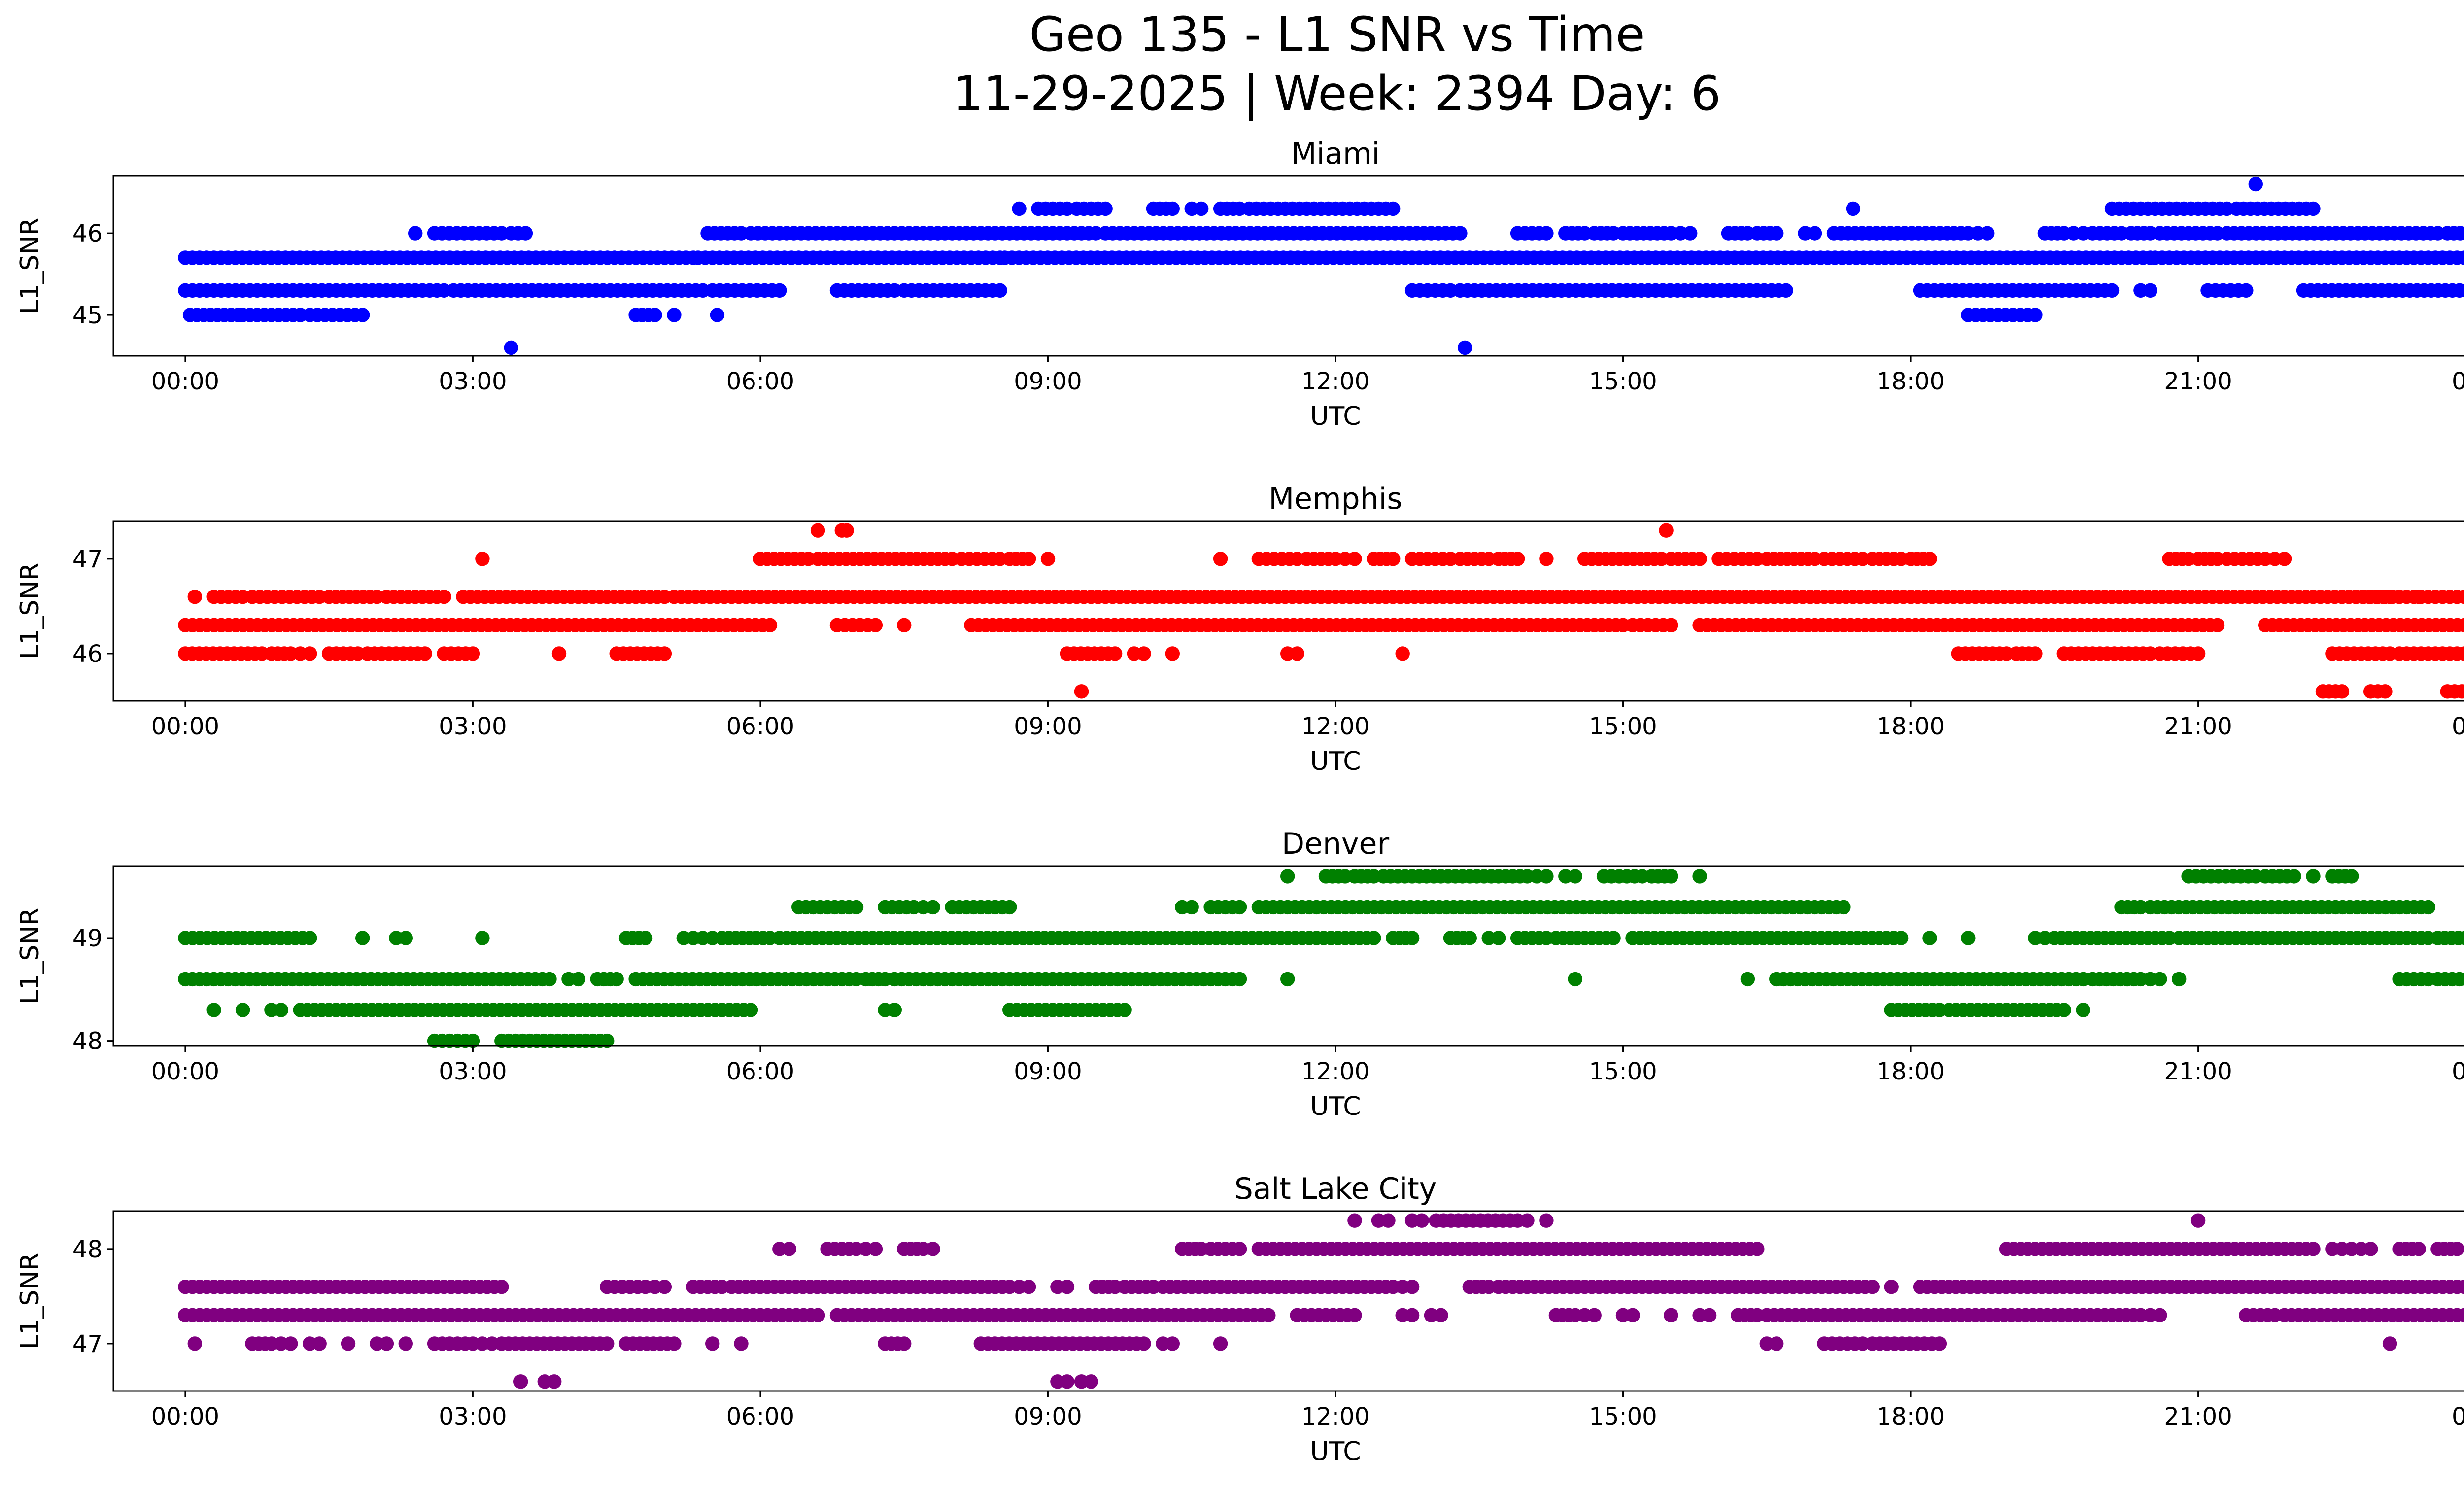 The image size is (2464, 1495). What do you see at coordinates (473, 726) in the screenshot?
I see `x-tick-label: 03:00` at bounding box center [473, 726].